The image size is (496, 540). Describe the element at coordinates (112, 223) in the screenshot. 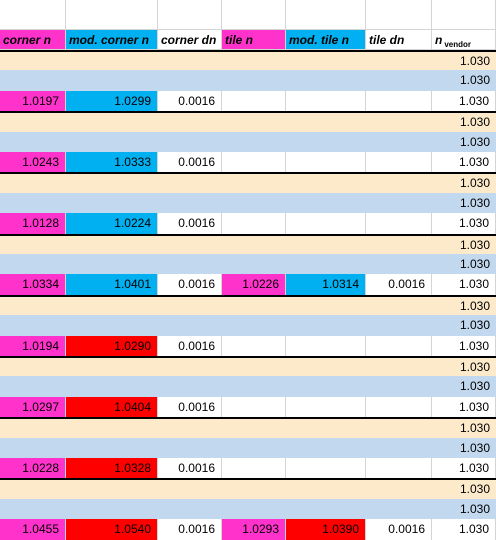

I see `table-cell-mod-corner-n: 1.0224` at that location.